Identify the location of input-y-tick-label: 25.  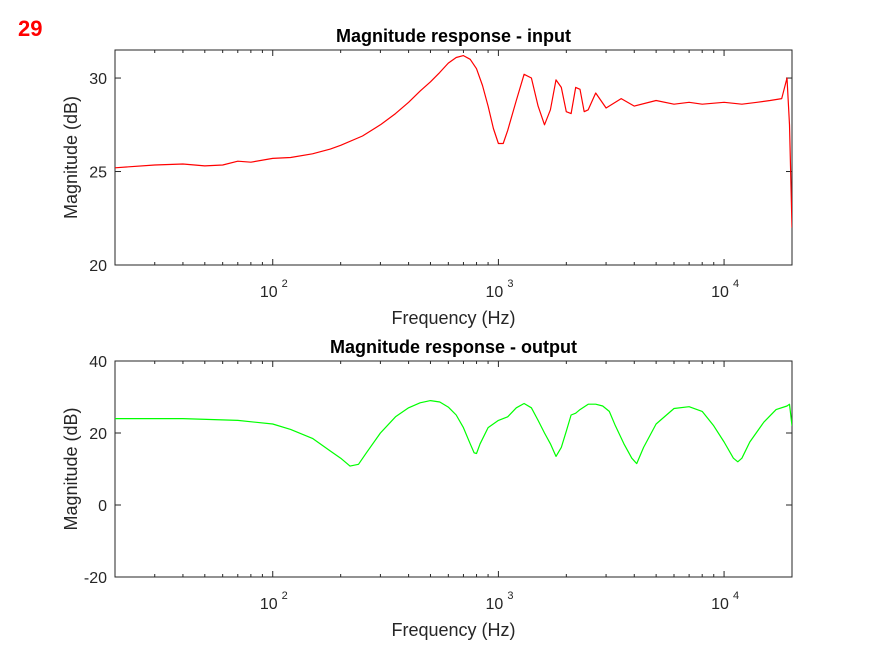
(98, 173).